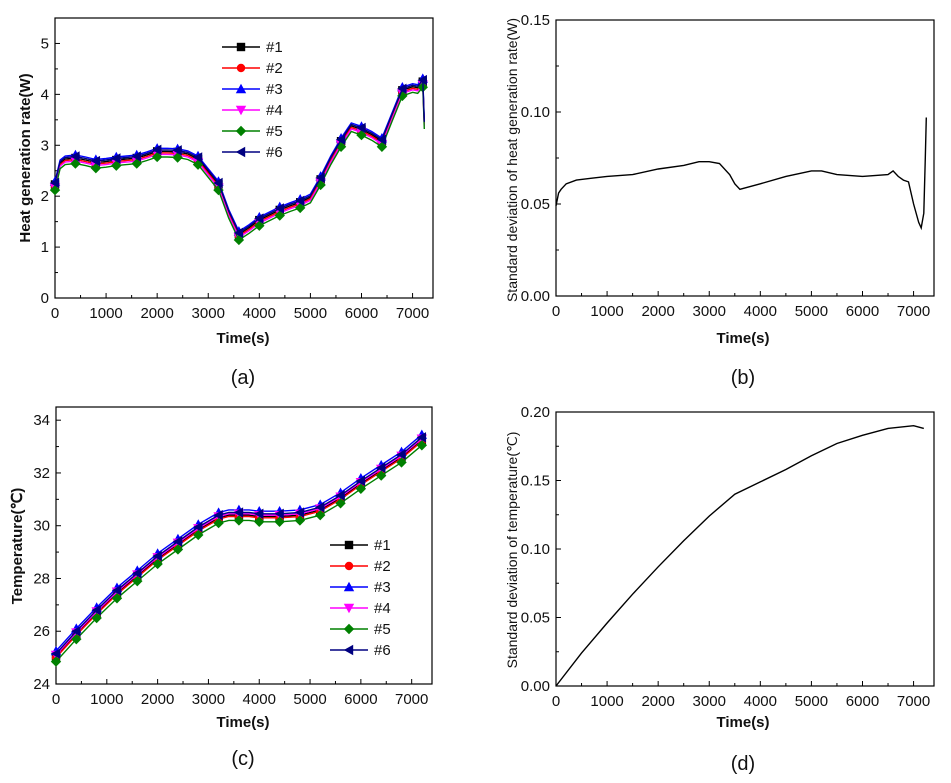 The image size is (951, 783). I want to click on chart-c-series-1-line, so click(239, 548).